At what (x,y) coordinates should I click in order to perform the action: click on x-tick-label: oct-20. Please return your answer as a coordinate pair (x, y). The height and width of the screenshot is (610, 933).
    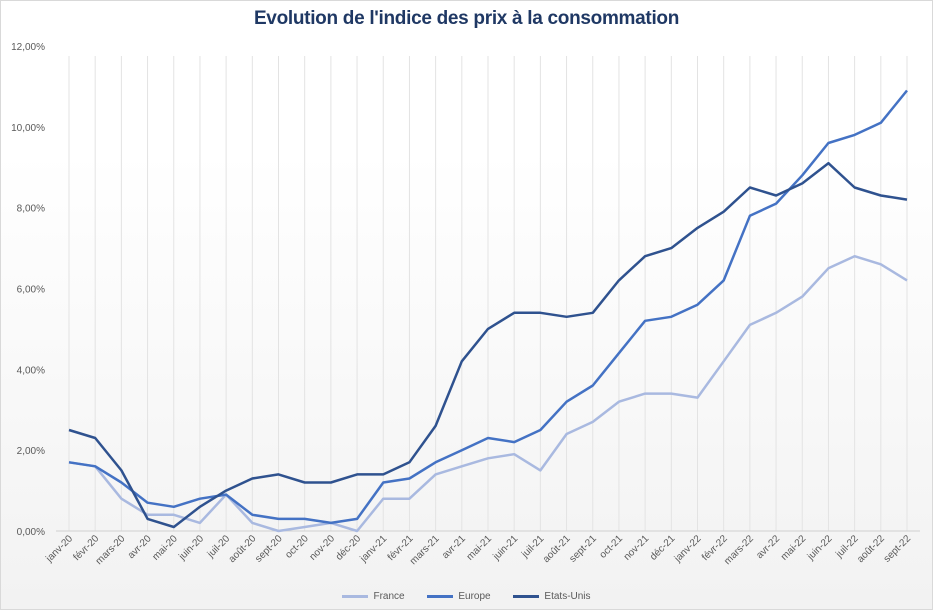
    Looking at the image, I should click on (297, 547).